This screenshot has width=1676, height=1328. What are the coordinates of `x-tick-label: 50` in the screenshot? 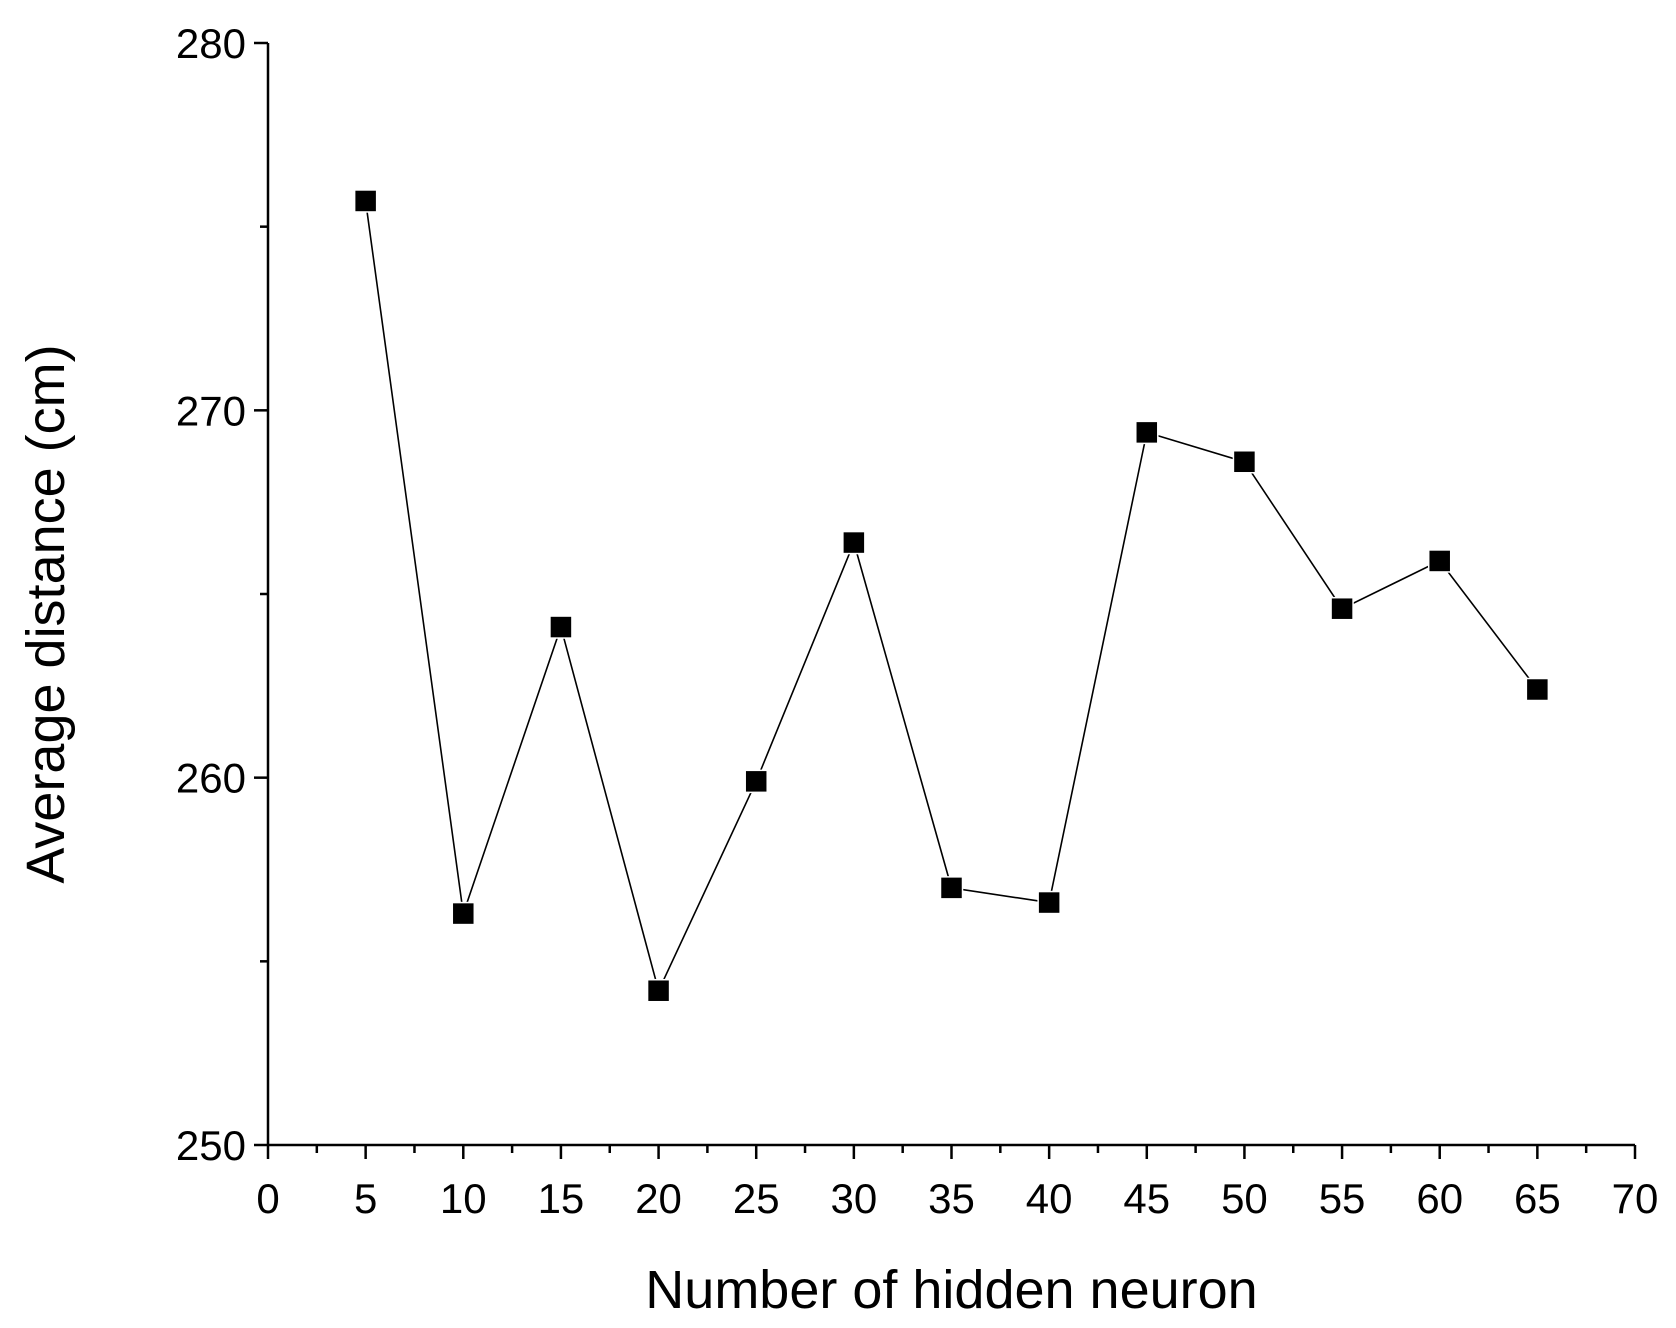 It's located at (1244, 1198).